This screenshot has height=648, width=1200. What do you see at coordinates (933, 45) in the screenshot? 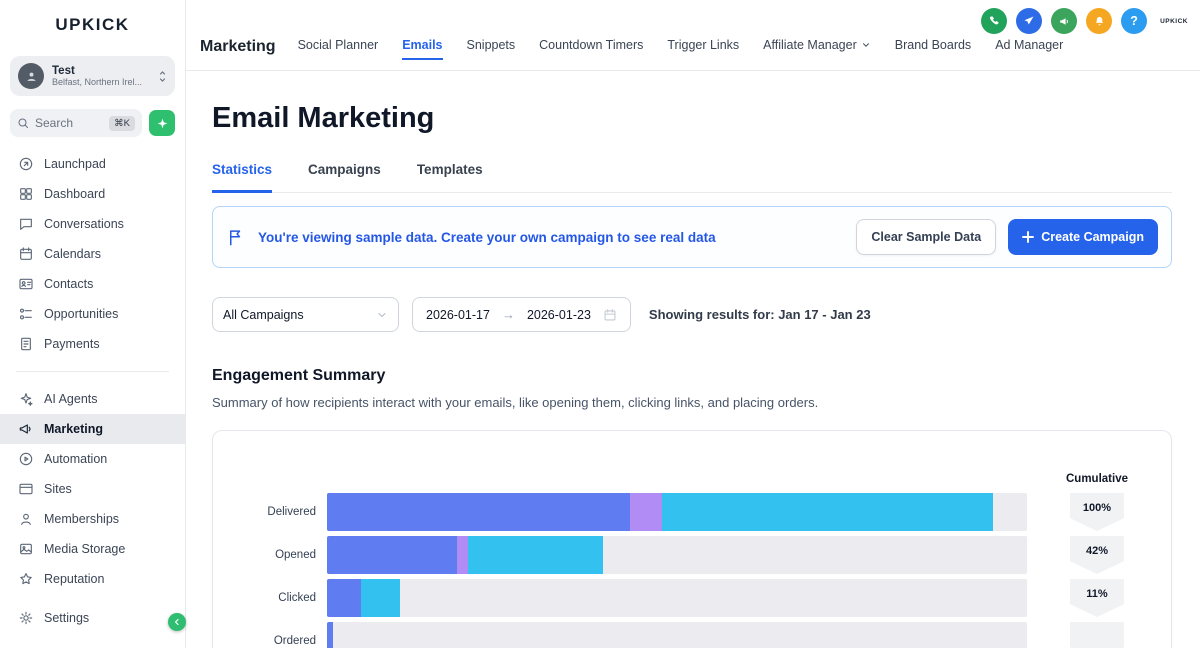
I see `tab-brand-boards: Brand Boards` at bounding box center [933, 45].